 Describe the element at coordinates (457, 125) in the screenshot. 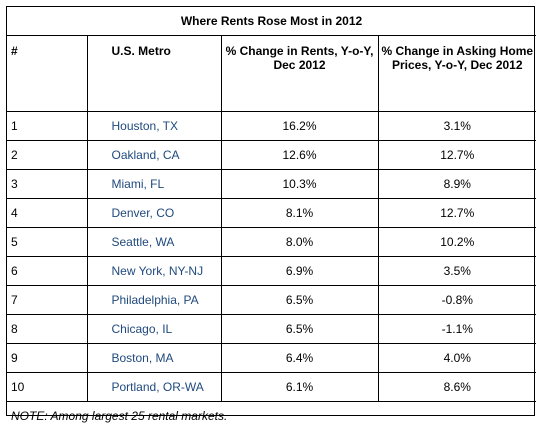

I see `home-prices-change-cell: 3.1%` at that location.